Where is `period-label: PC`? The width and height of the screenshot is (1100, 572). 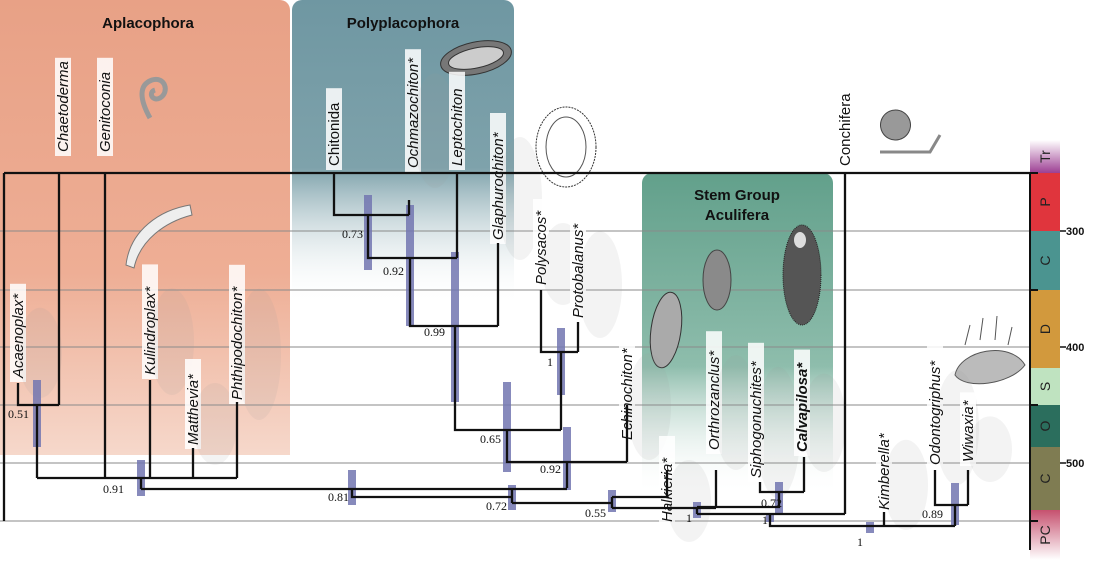 period-label: PC is located at coordinates (1045, 534).